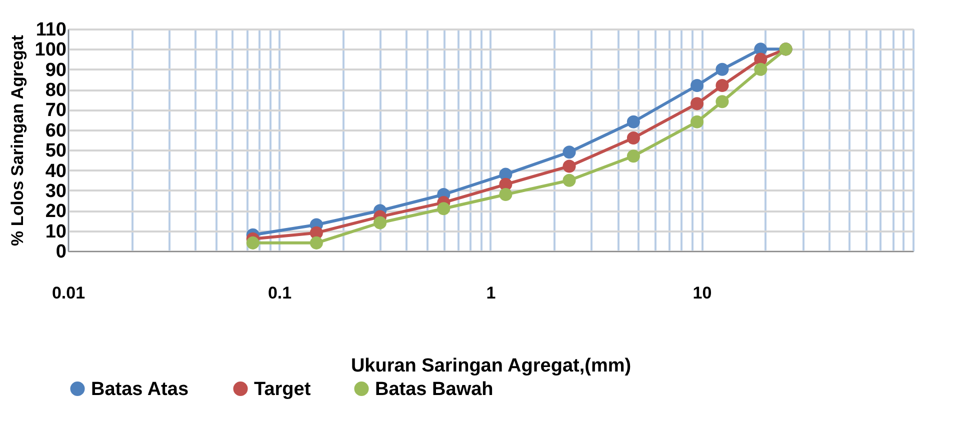 This screenshot has width=969, height=427. Describe the element at coordinates (55, 131) in the screenshot. I see `y-tick-label: 60` at that location.